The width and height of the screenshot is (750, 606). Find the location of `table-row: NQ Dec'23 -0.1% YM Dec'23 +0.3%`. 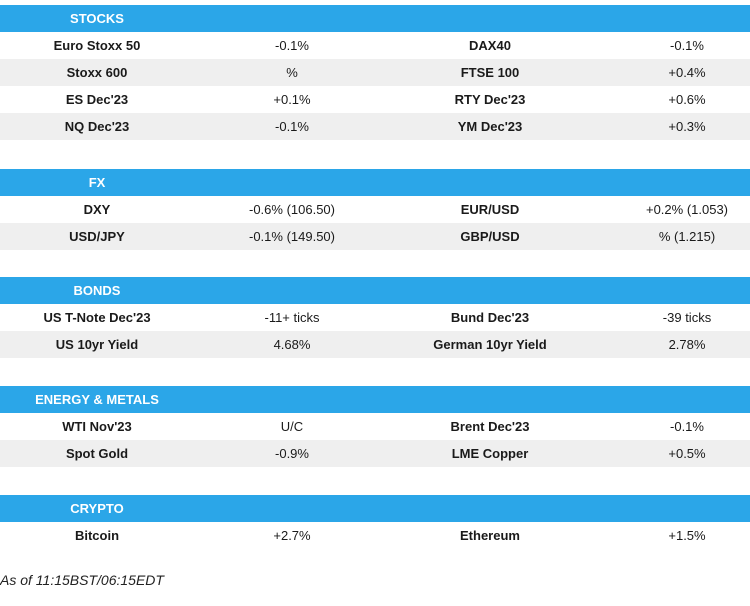

table-row: NQ Dec'23 -0.1% YM Dec'23 +0.3% is located at coordinates (375, 126).